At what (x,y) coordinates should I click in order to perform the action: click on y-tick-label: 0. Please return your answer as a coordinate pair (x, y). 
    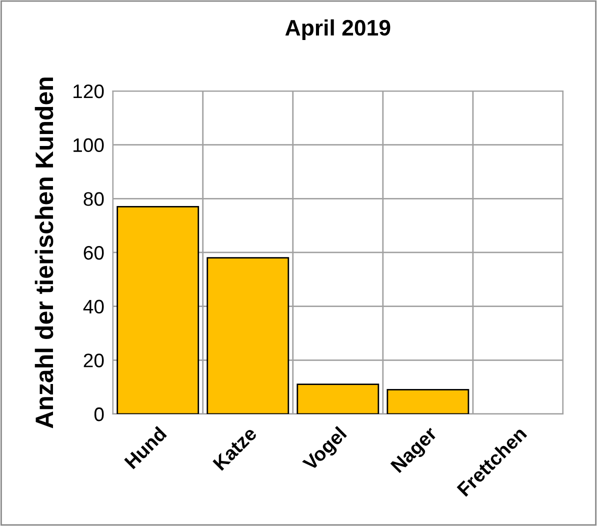
    Looking at the image, I should click on (99, 414).